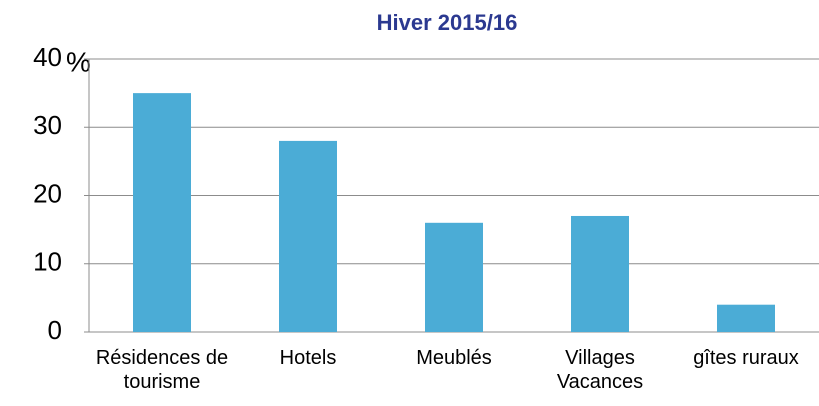  What do you see at coordinates (454, 358) in the screenshot?
I see `x-tick-label: Meublés` at bounding box center [454, 358].